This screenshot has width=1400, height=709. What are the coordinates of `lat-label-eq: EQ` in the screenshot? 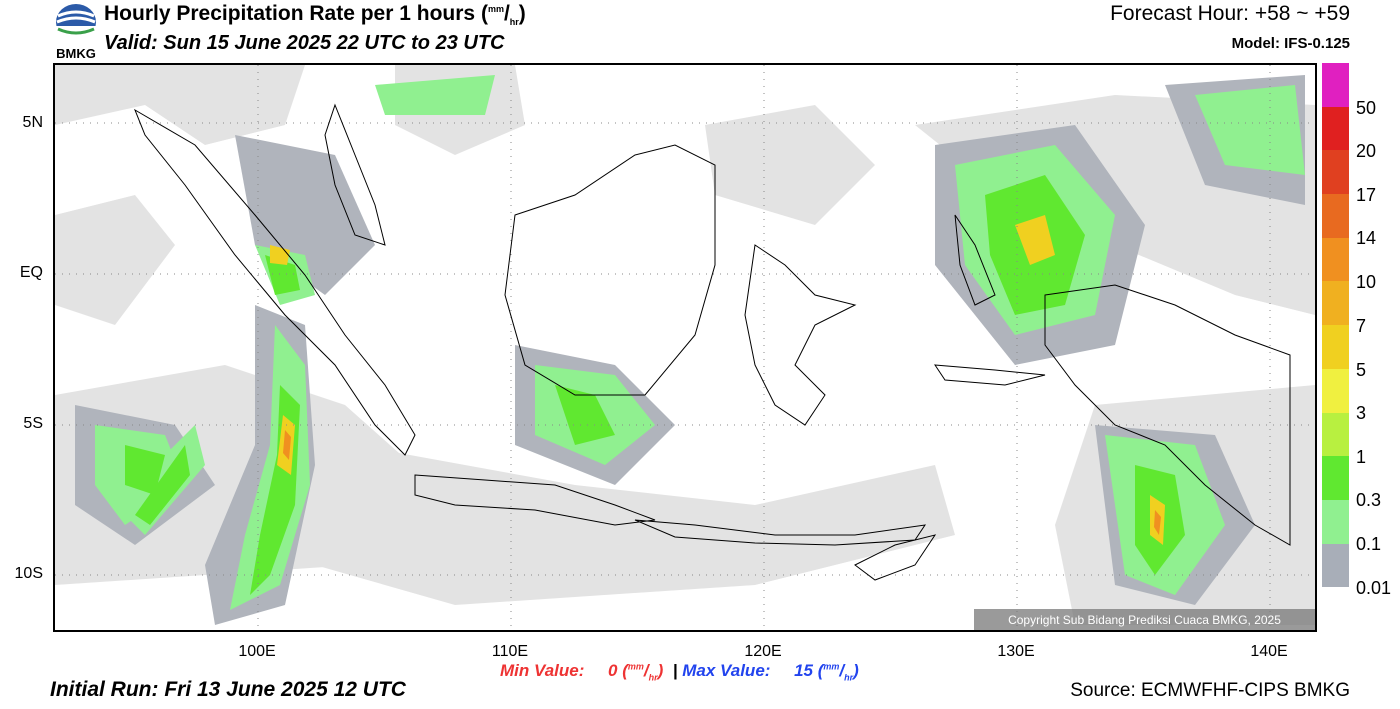 It's located at (31, 272).